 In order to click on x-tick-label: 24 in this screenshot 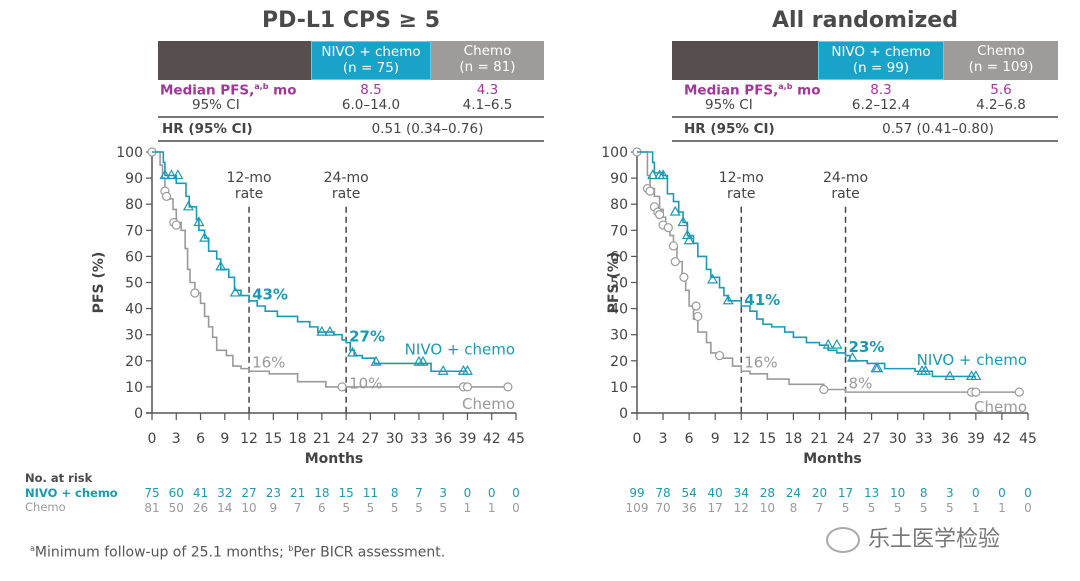, I will do `click(846, 439)`.